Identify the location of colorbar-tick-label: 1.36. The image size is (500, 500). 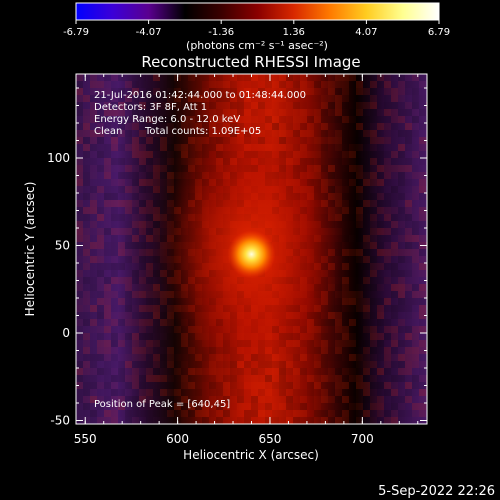
(294, 32).